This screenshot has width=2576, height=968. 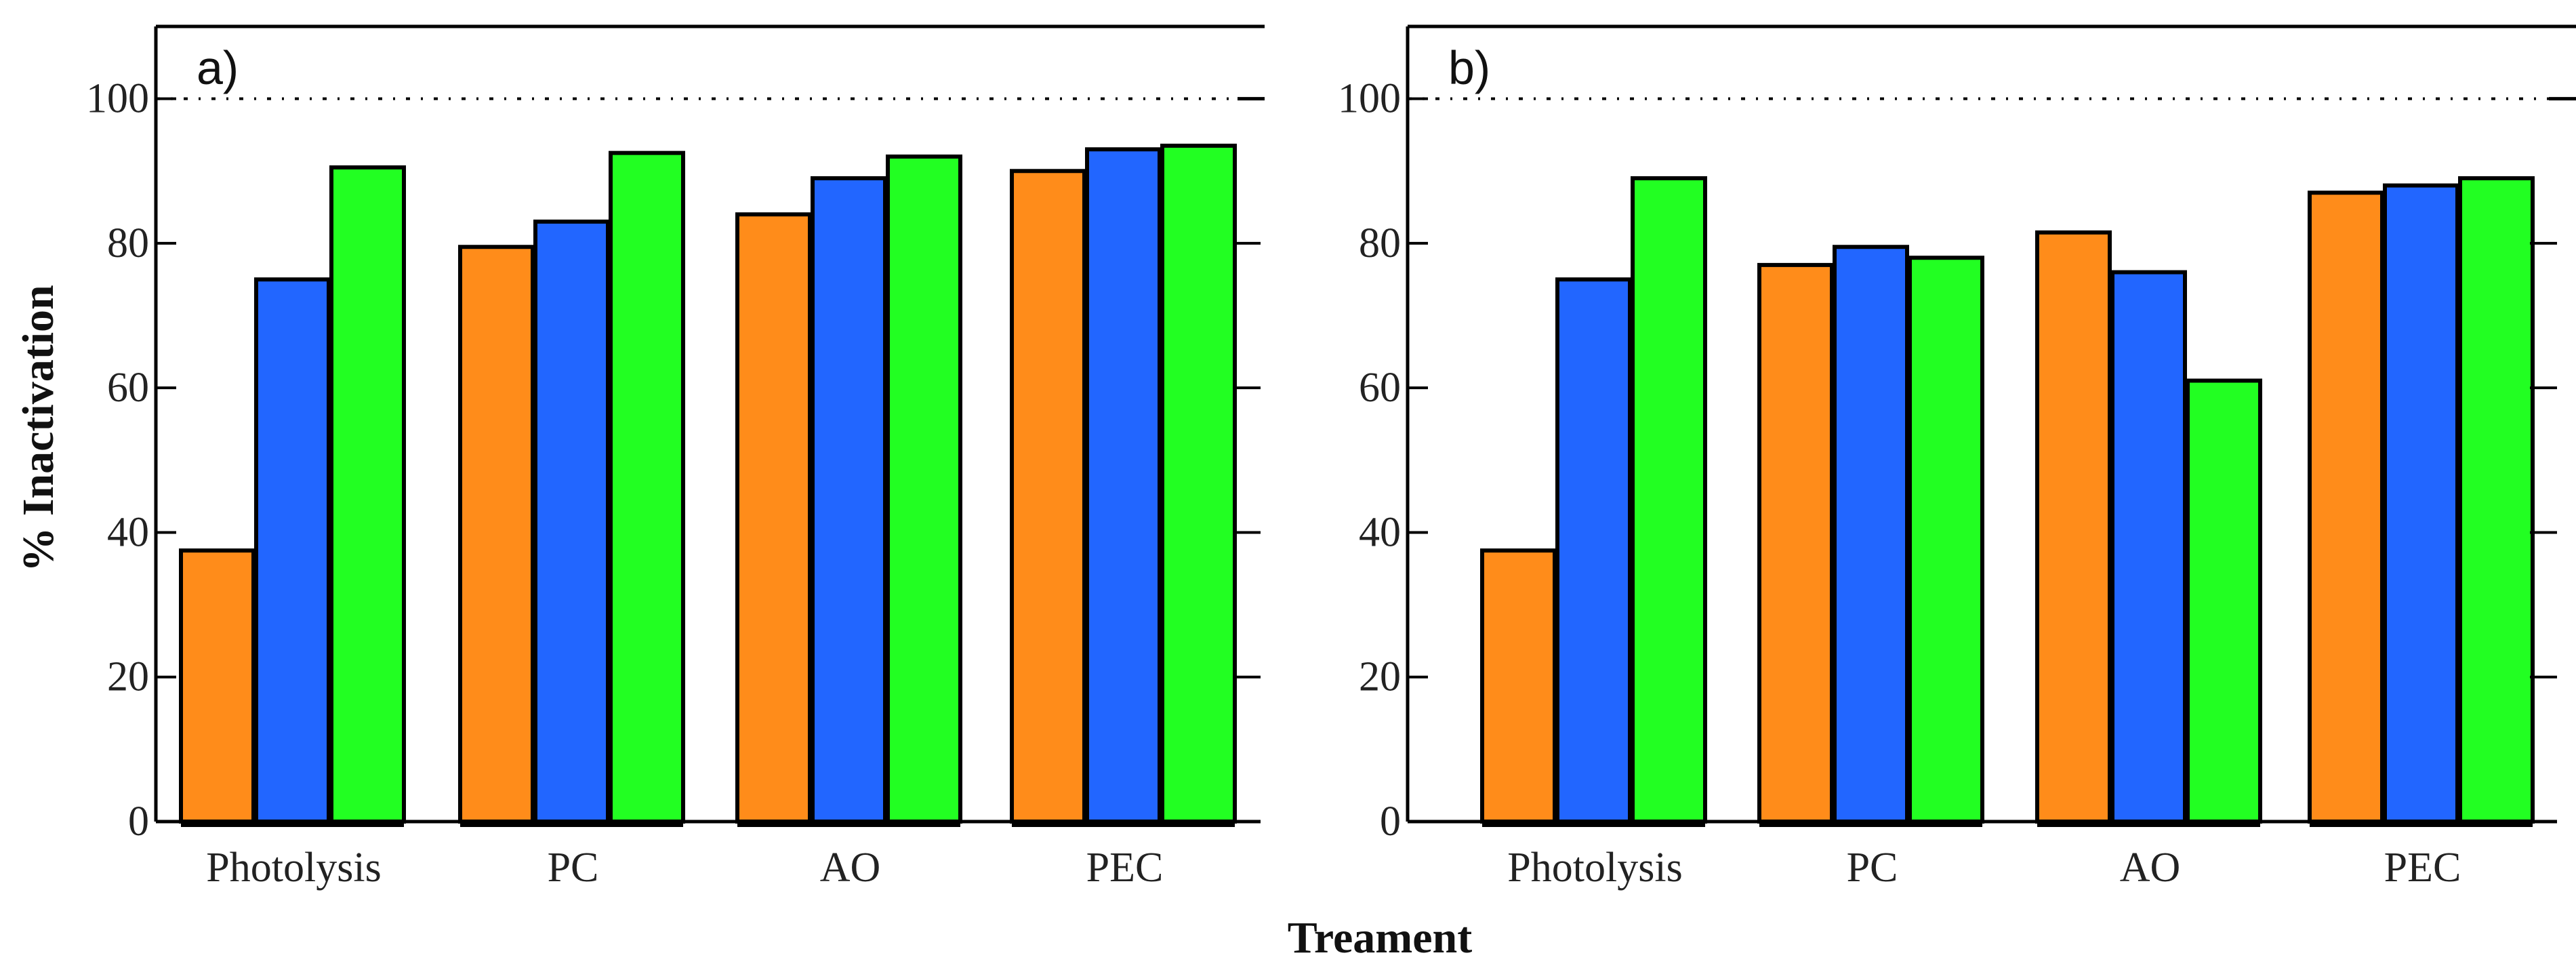 I want to click on panel-label: b), so click(x=1469, y=68).